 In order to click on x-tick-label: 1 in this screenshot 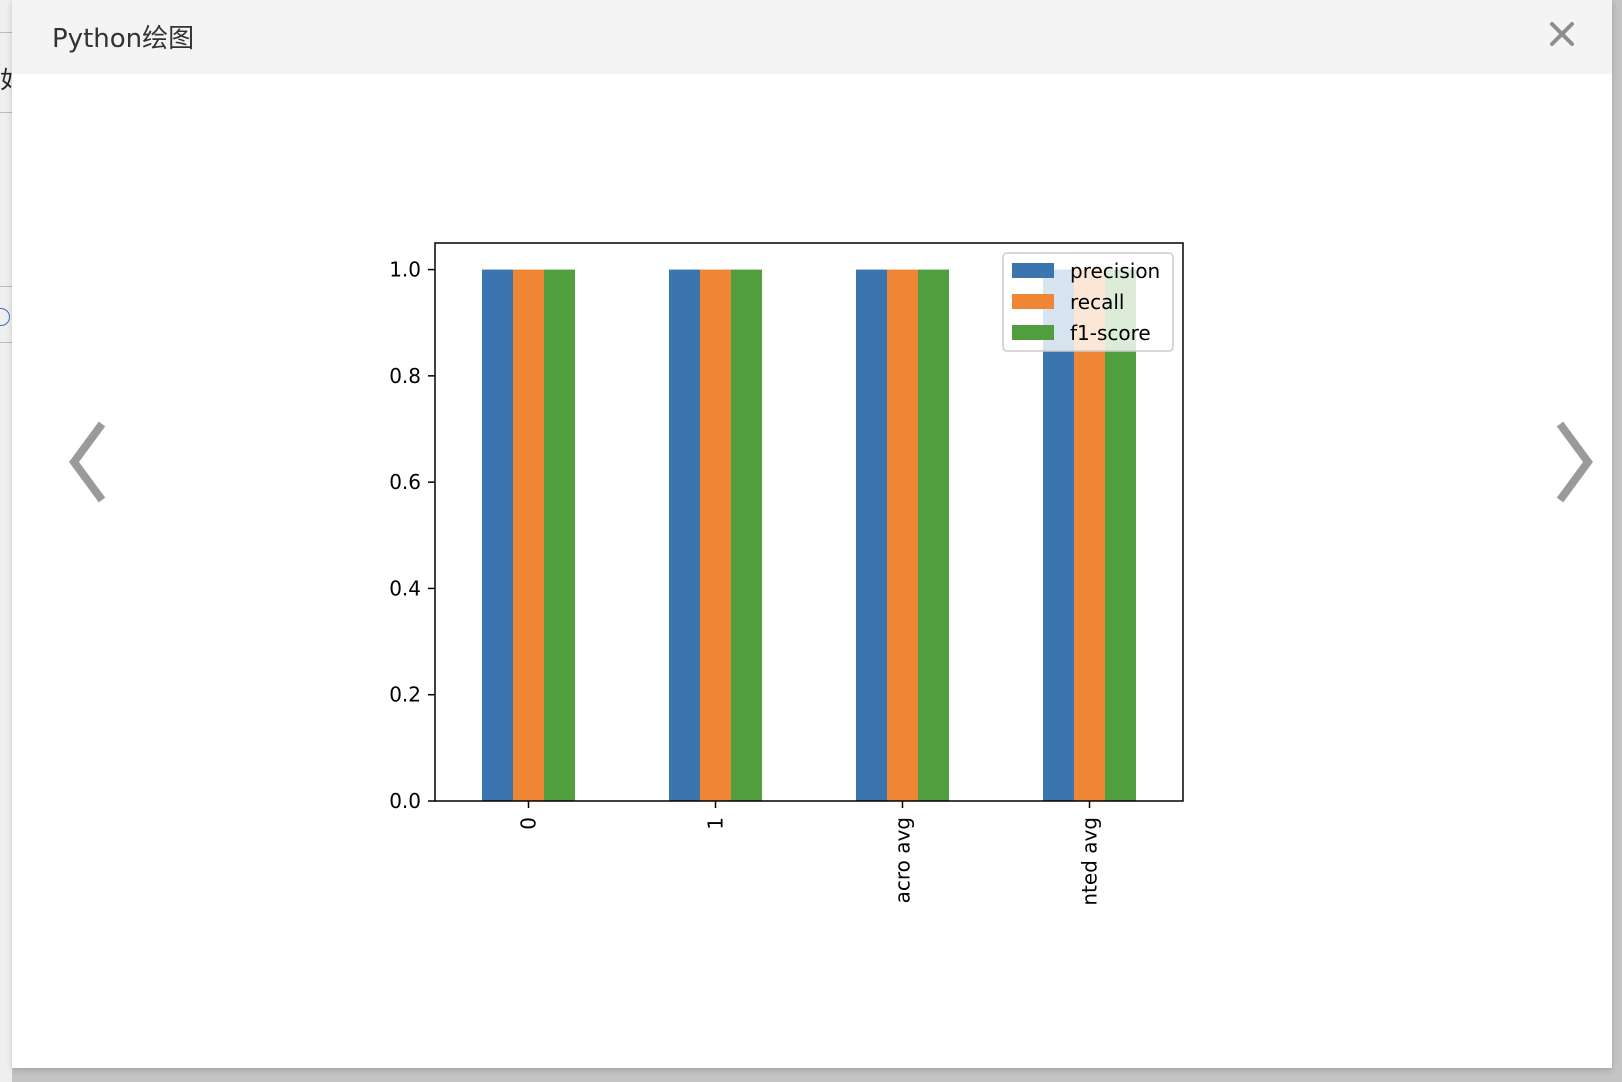, I will do `click(716, 823)`.